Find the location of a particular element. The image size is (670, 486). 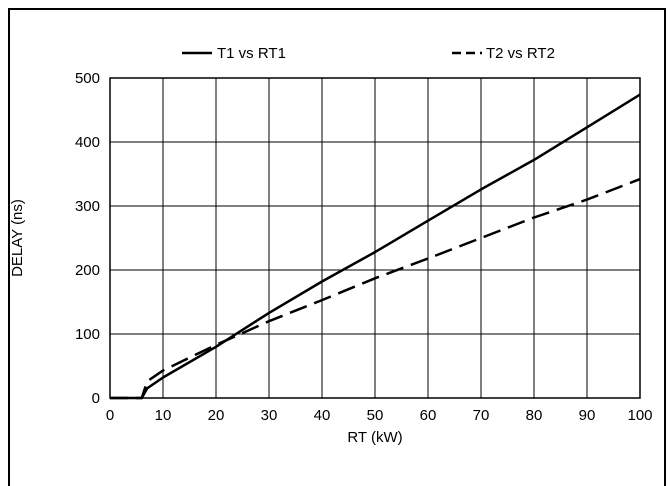

x-tick-label: 60 is located at coordinates (428, 415).